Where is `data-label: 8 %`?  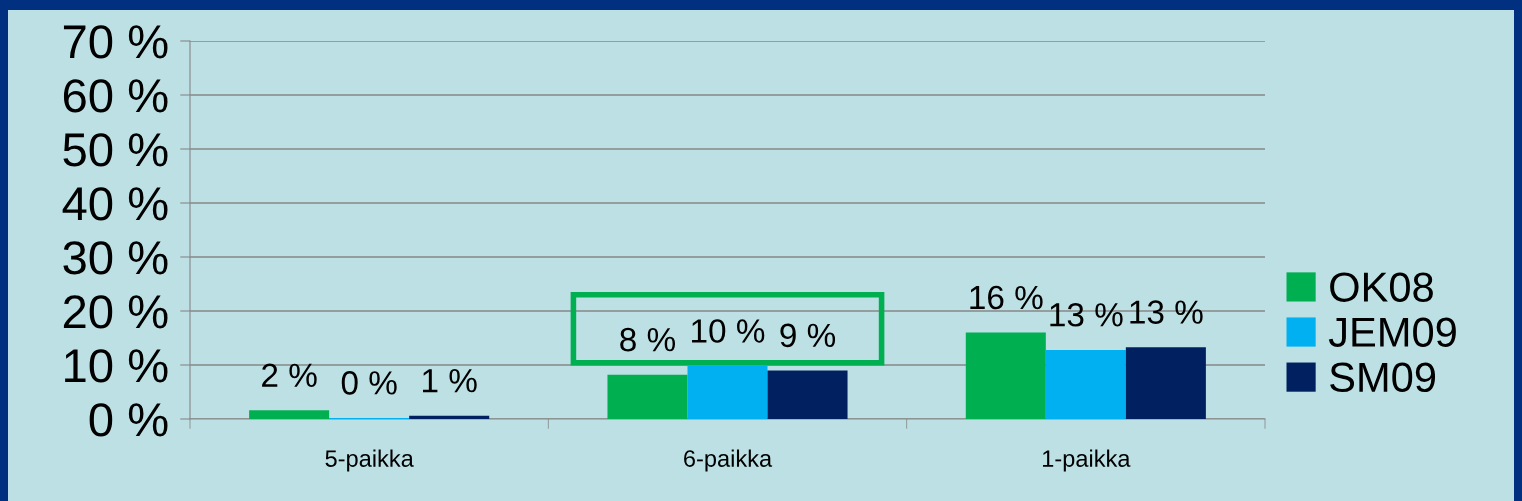
data-label: 8 % is located at coordinates (648, 339).